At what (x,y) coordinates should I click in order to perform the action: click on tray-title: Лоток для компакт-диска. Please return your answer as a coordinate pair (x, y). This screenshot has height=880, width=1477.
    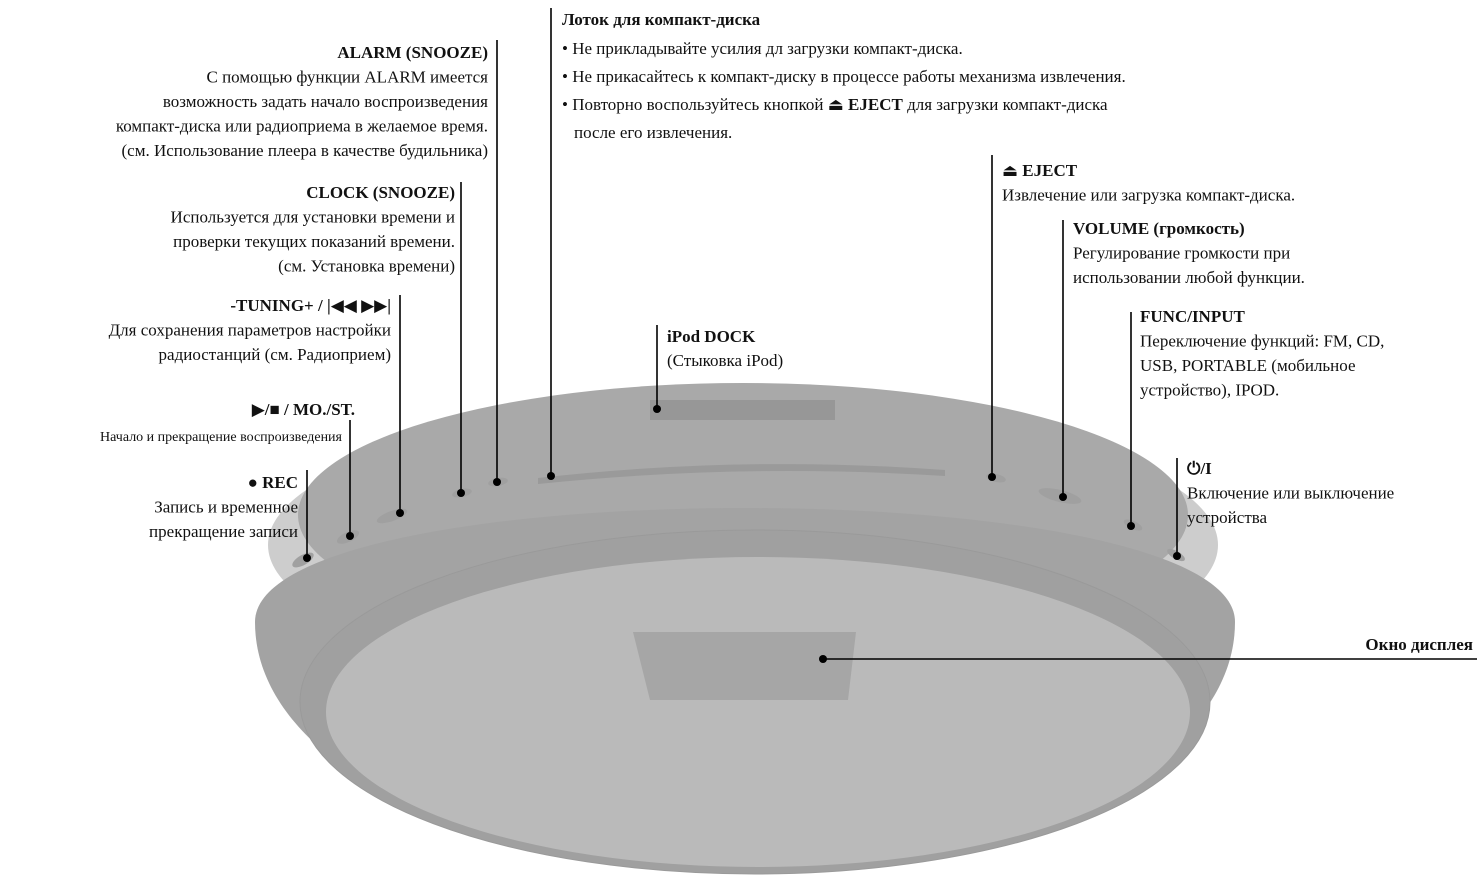
    Looking at the image, I should click on (661, 19).